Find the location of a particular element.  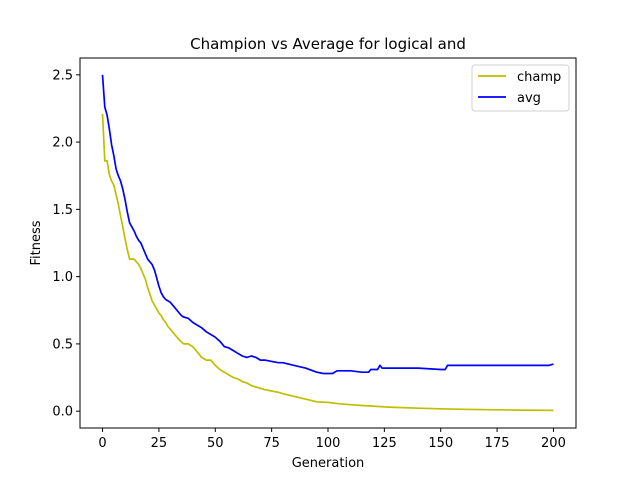

y-tick-label: 1.0 is located at coordinates (62, 277).